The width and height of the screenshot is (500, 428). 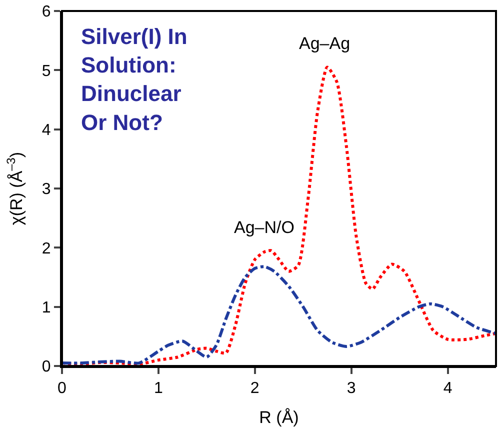 What do you see at coordinates (447, 389) in the screenshot?
I see `x-tick-label: 4` at bounding box center [447, 389].